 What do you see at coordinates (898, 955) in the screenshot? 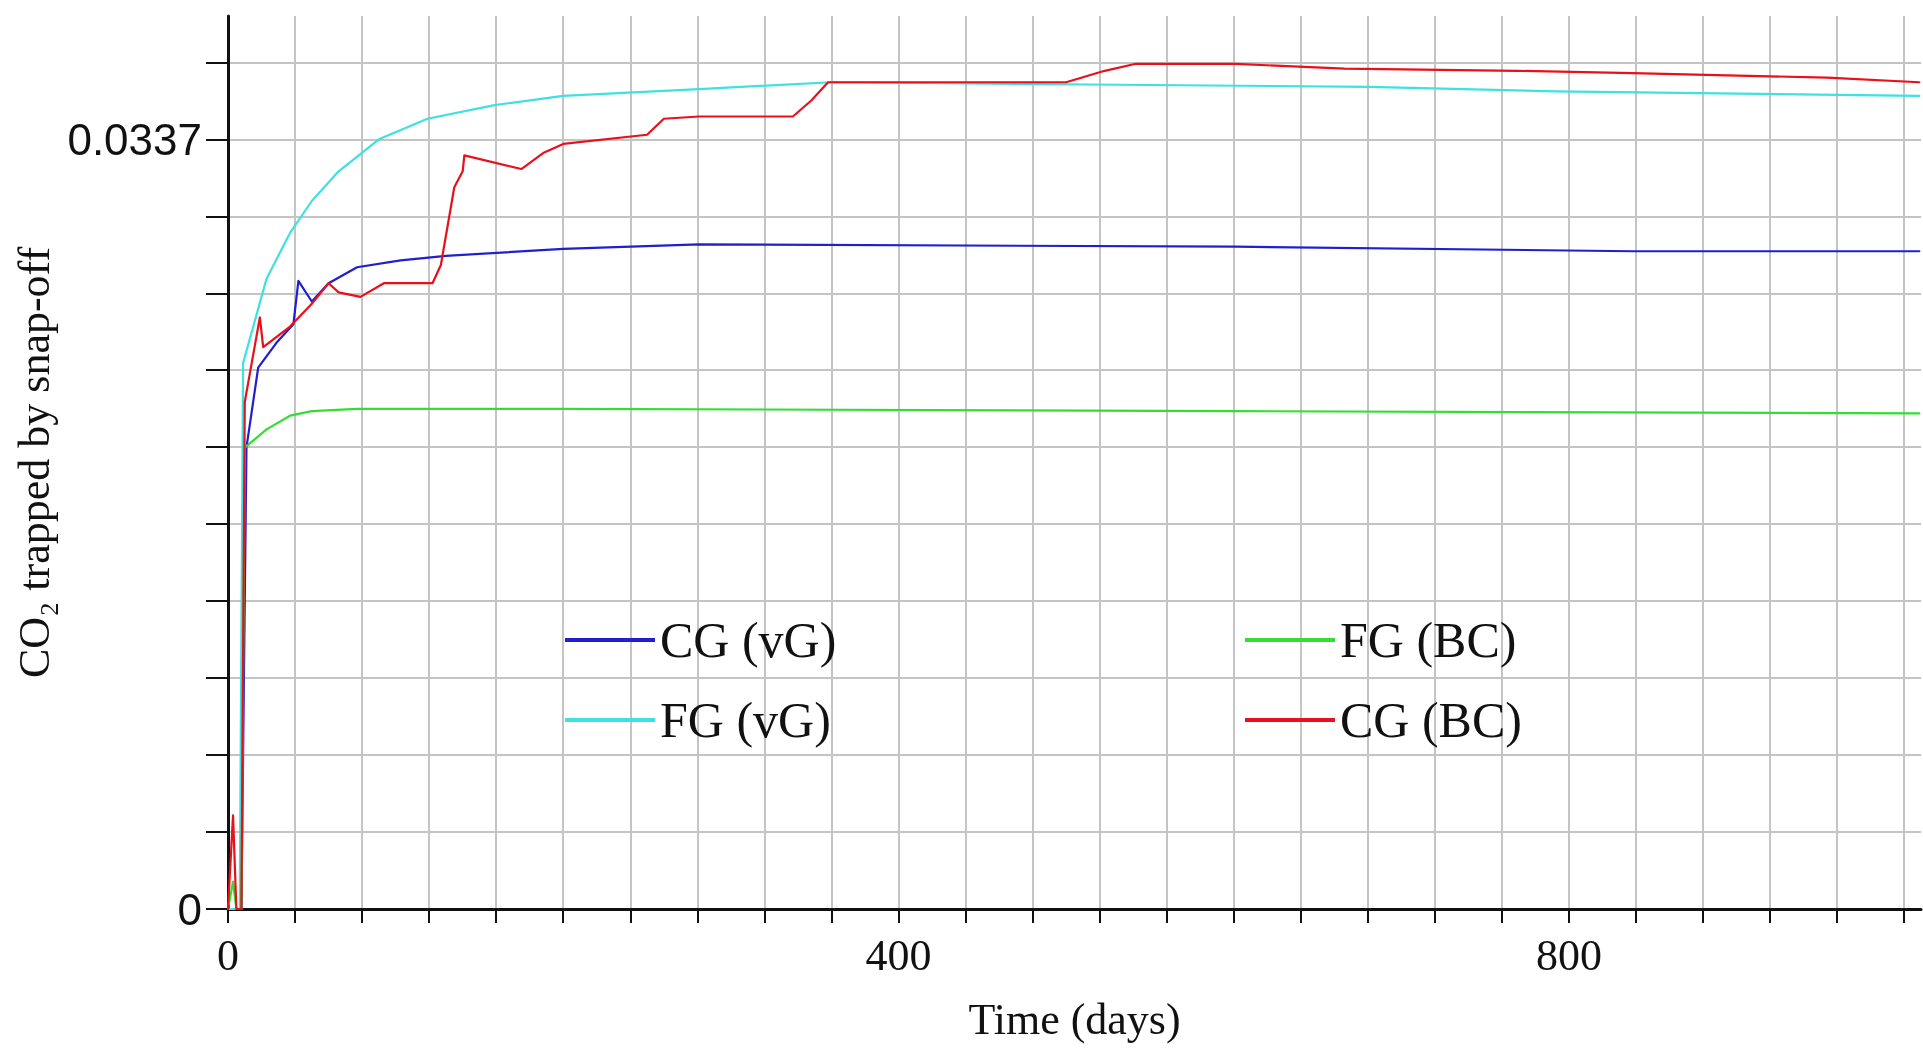
I see `x-tick-label: 400` at bounding box center [898, 955].